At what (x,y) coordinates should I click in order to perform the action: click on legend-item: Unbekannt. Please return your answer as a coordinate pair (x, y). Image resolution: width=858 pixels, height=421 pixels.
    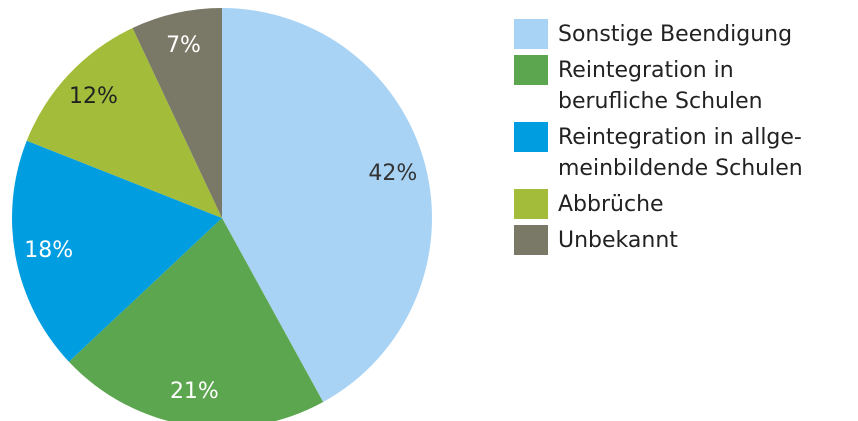
    Looking at the image, I should click on (658, 240).